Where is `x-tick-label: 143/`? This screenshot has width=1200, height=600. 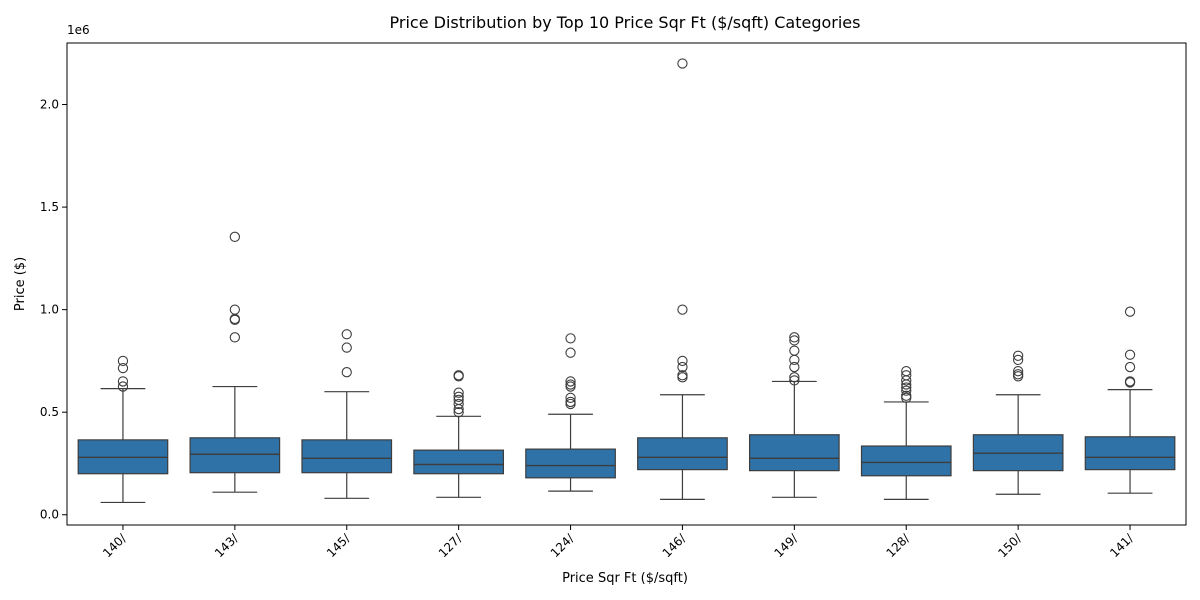
x-tick-label: 143/ is located at coordinates (227, 546).